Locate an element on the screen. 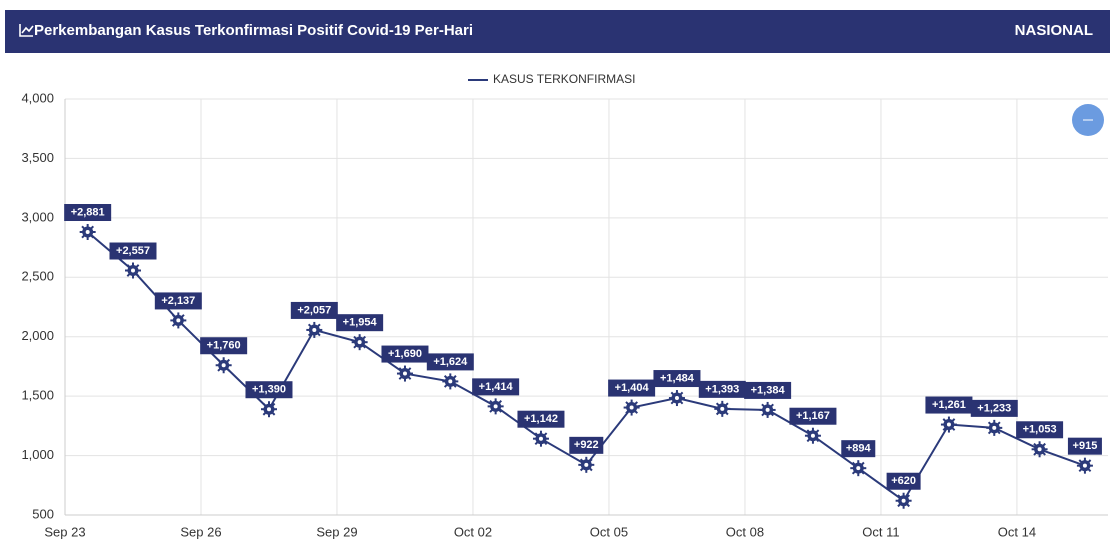  value-label: +1,954 is located at coordinates (360, 323).